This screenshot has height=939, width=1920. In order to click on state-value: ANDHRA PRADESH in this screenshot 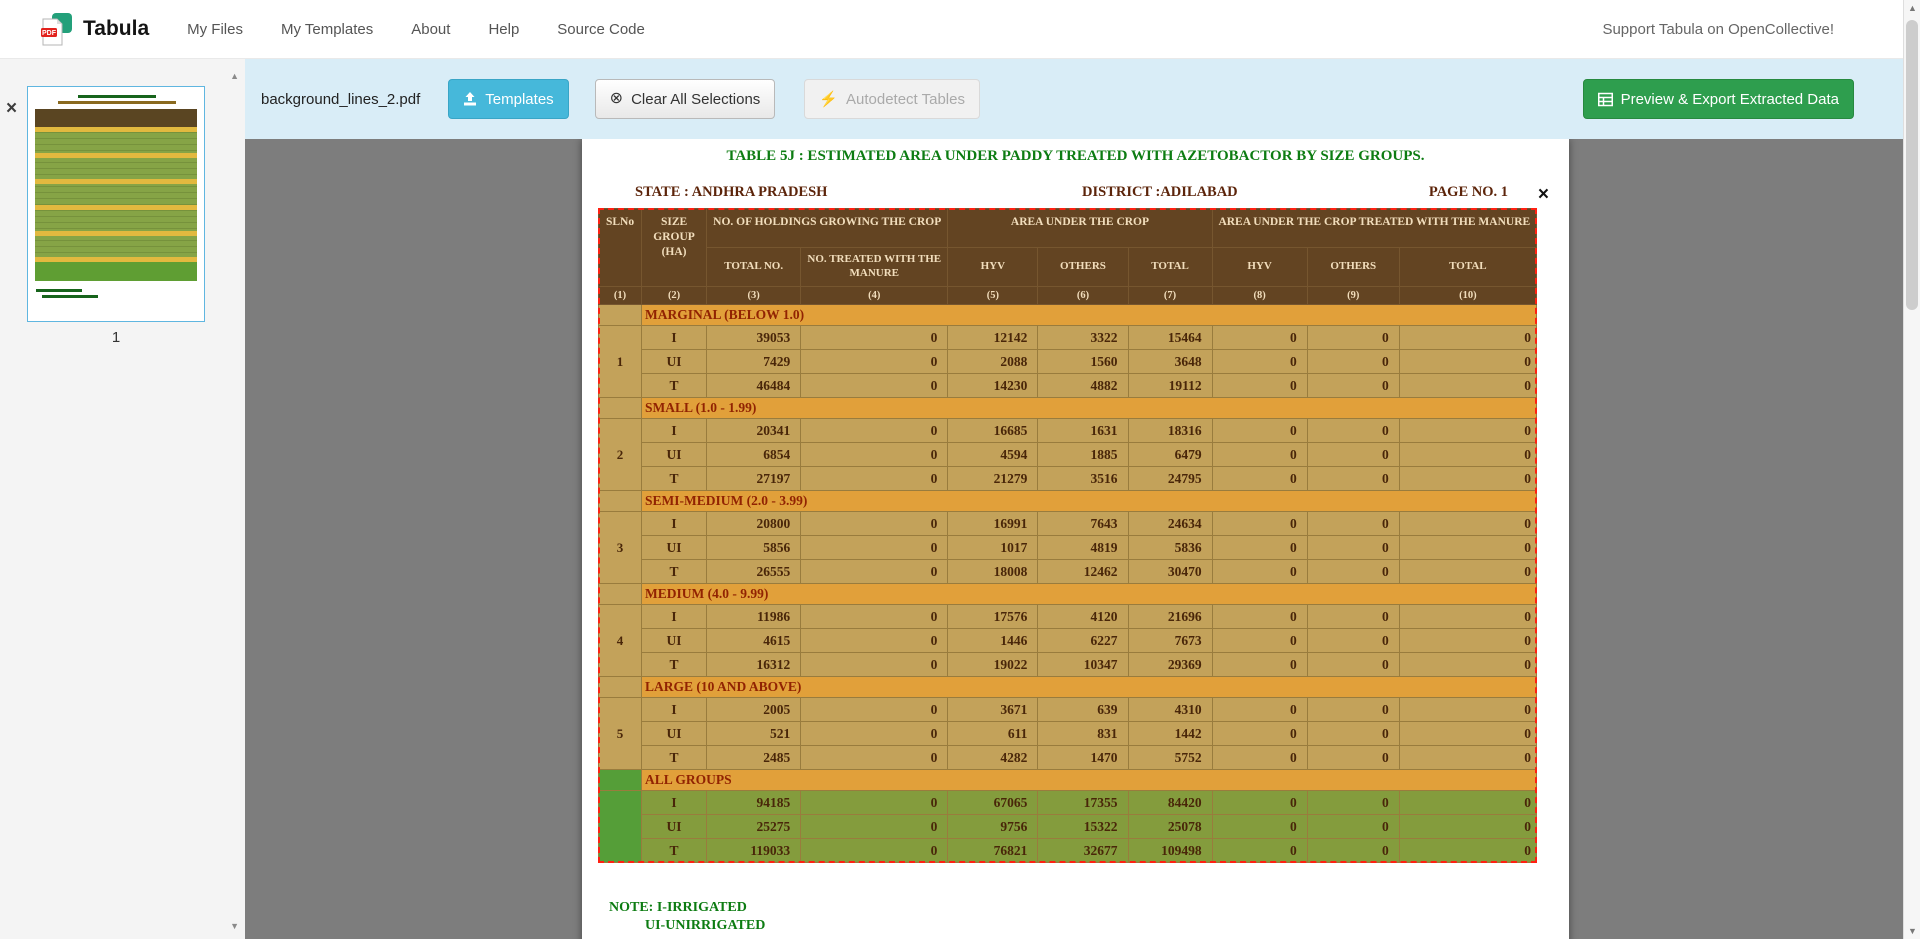, I will do `click(759, 192)`.